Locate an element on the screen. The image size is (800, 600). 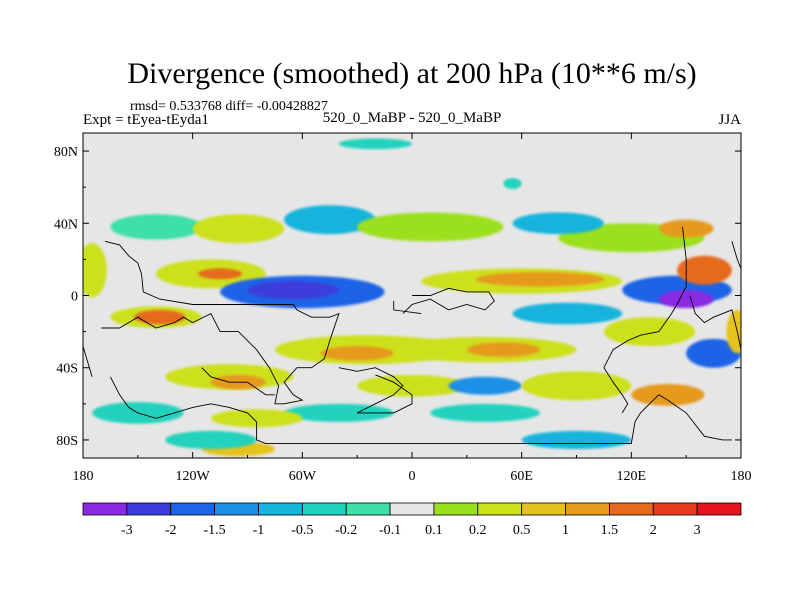
season-label: JJA is located at coordinates (729, 120).